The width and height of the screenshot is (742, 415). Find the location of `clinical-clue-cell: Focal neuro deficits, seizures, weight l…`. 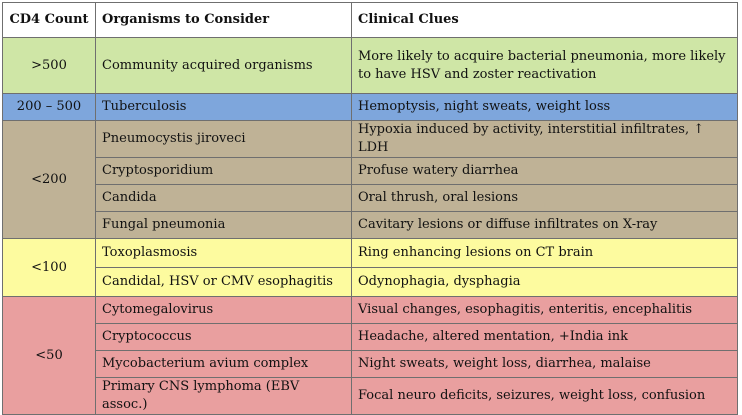

clinical-clue-cell: Focal neuro deficits, seizures, weight l… is located at coordinates (544, 396).